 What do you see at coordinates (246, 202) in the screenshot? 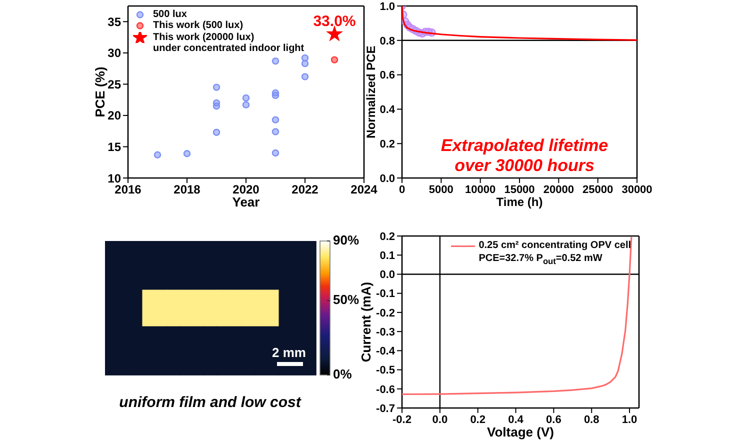
I see `x-axis-title: Year` at bounding box center [246, 202].